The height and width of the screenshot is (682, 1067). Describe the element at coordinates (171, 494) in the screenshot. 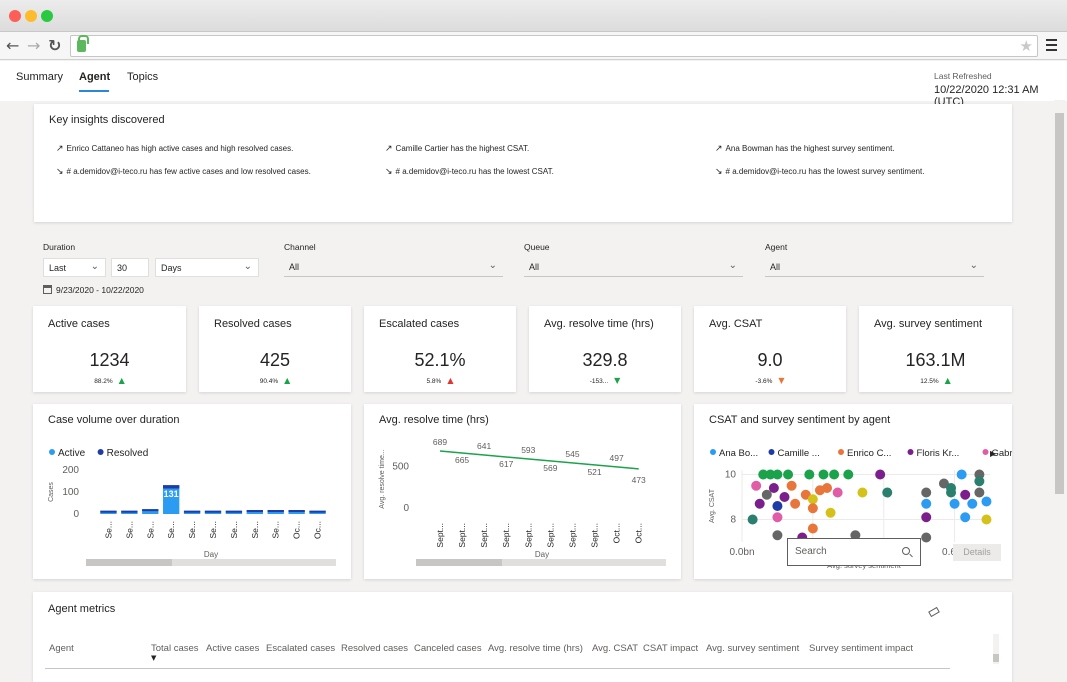

I see `bar-data-label: 131` at that location.